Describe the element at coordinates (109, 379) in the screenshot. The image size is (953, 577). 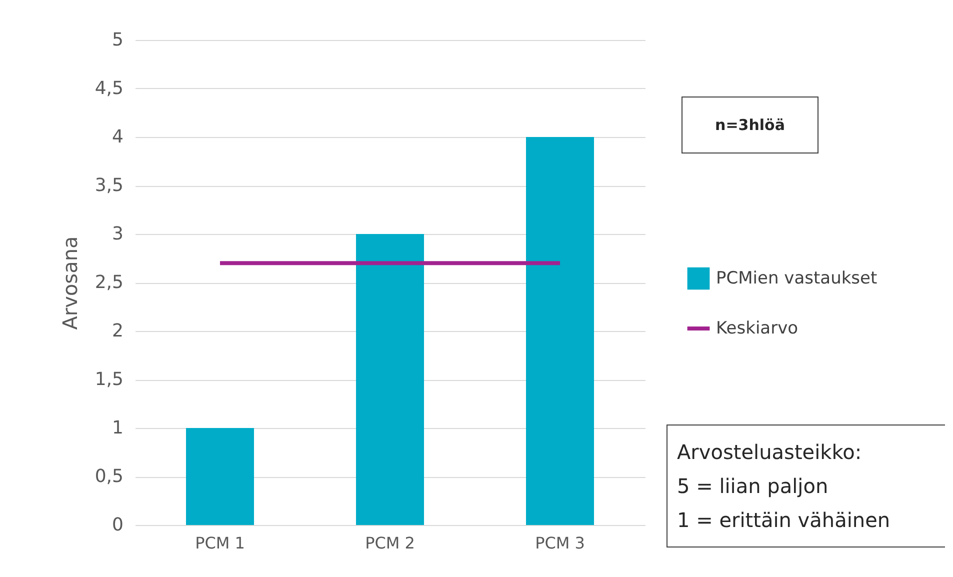
I see `y-tick-label: 1,5` at that location.